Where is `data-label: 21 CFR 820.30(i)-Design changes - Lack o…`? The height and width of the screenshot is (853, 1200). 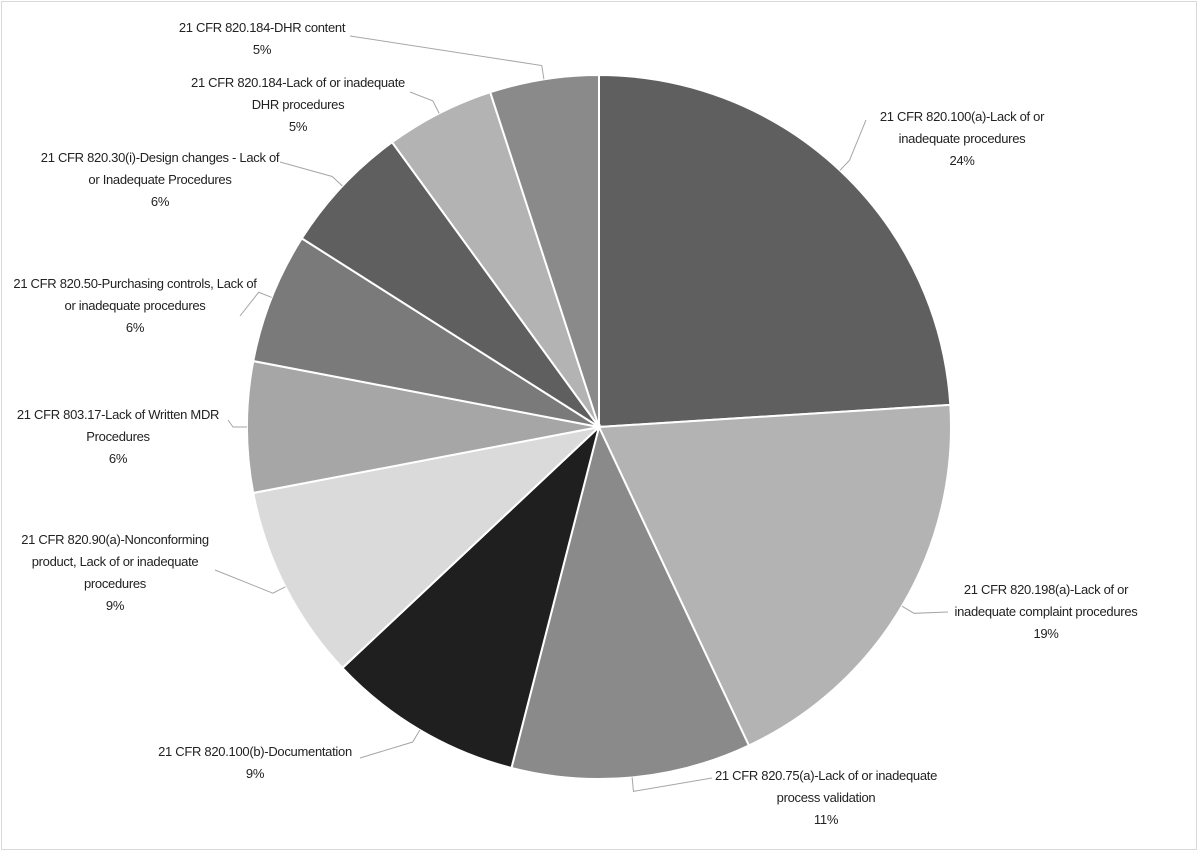
data-label: 21 CFR 820.30(i)-Design changes - Lack o… is located at coordinates (160, 180).